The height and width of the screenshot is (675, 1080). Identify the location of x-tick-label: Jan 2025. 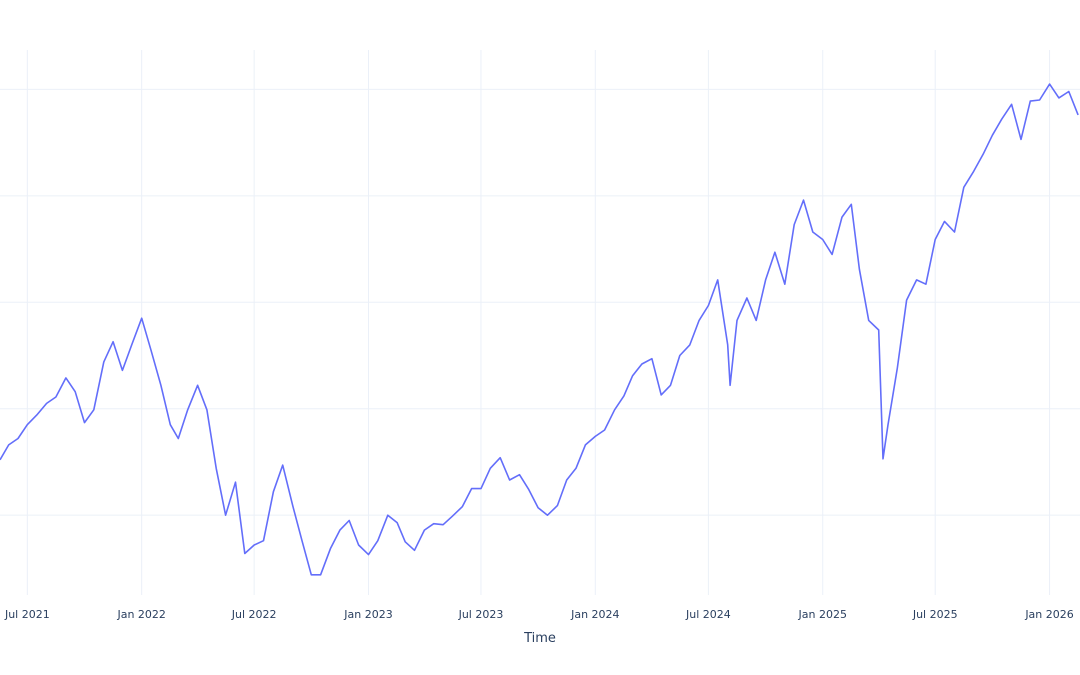
(822, 614).